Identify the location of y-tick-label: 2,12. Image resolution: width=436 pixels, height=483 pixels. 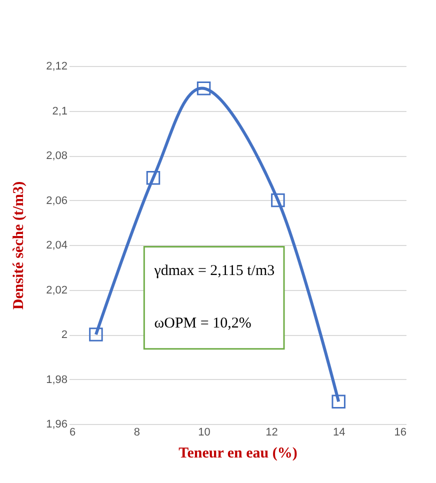
(57, 66).